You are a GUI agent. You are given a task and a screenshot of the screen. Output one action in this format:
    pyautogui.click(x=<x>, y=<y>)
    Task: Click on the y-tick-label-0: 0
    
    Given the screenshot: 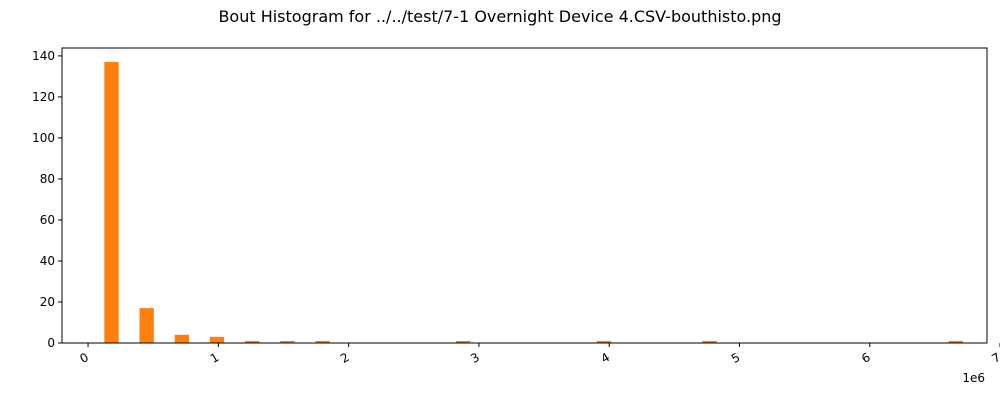 What is the action you would take?
    pyautogui.click(x=51, y=343)
    